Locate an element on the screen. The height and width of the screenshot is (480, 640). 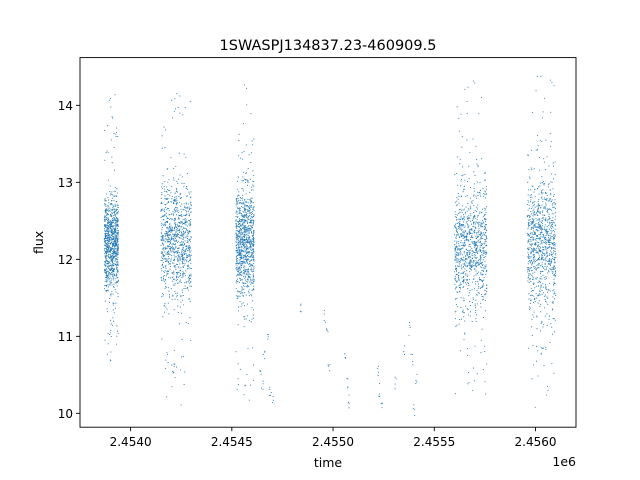
x-axis-label: time is located at coordinates (328, 462).